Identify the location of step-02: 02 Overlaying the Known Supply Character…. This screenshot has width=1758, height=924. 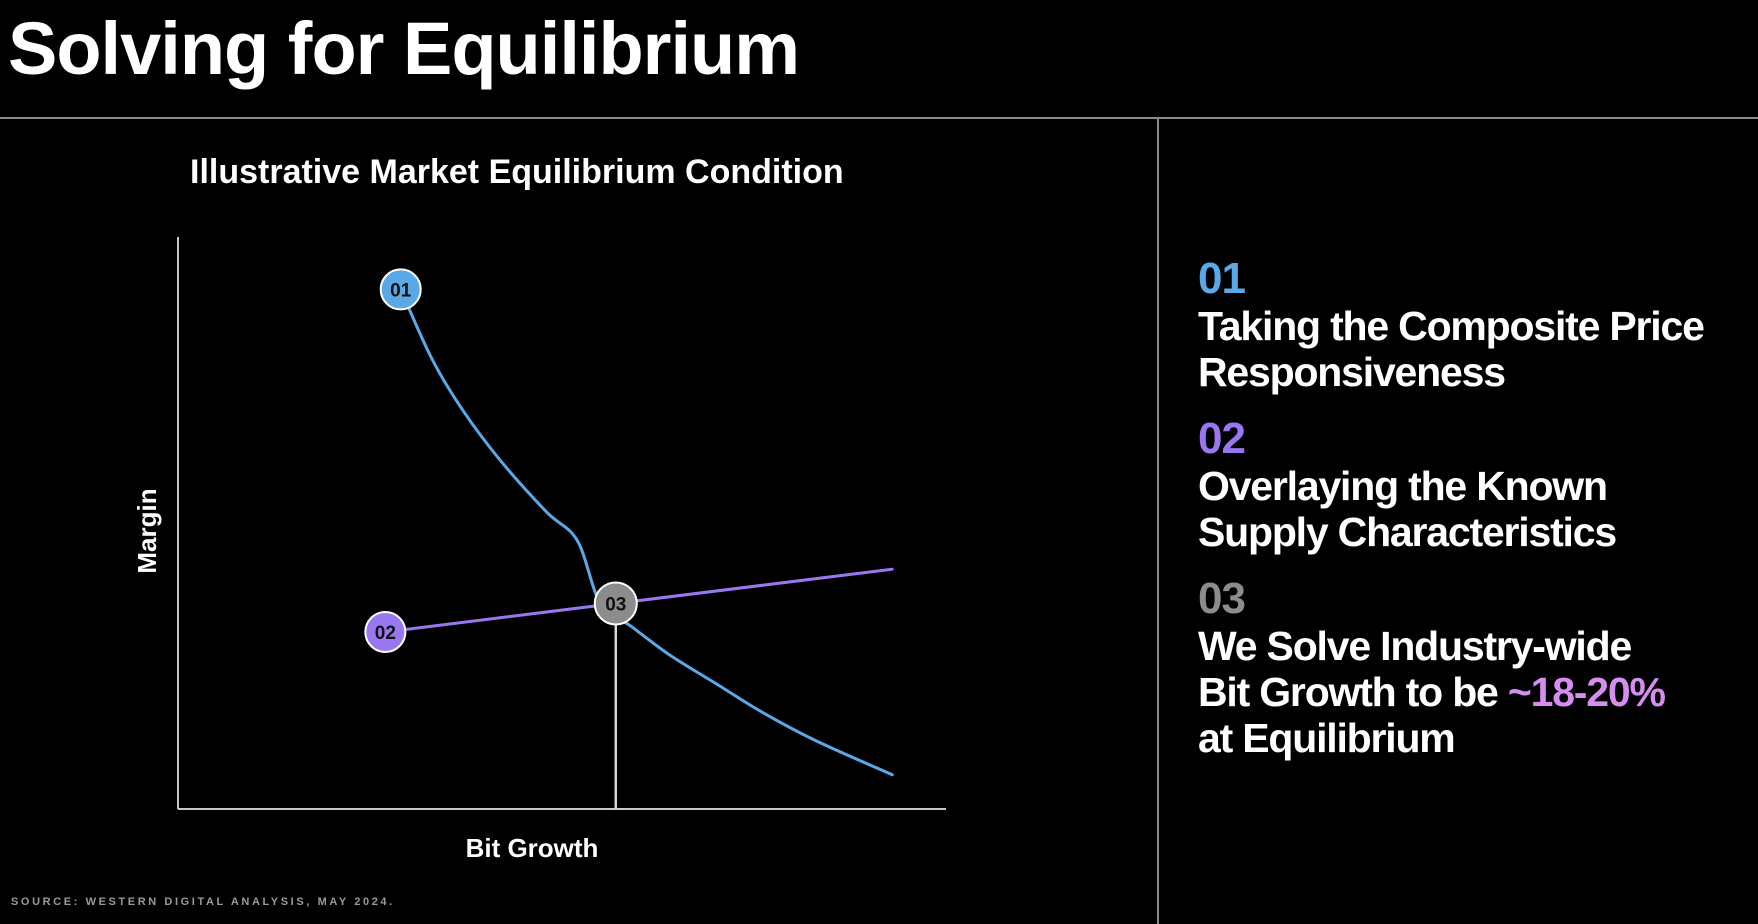
(1478, 485).